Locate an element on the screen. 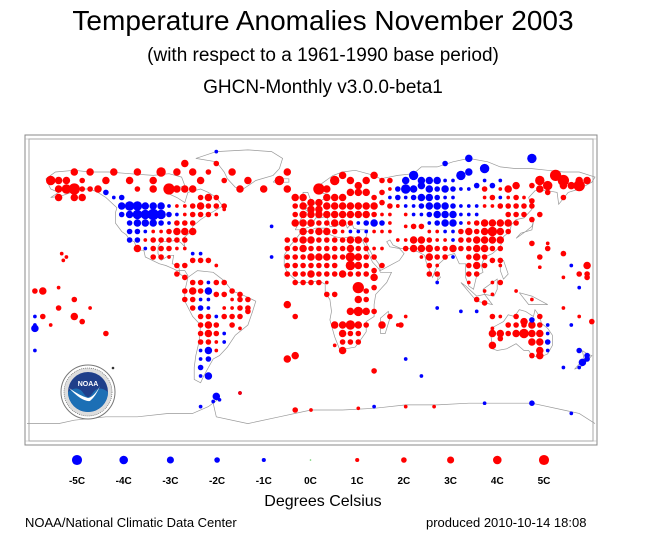 This screenshot has width=650, height=534. legend-swatch is located at coordinates (404, 460).